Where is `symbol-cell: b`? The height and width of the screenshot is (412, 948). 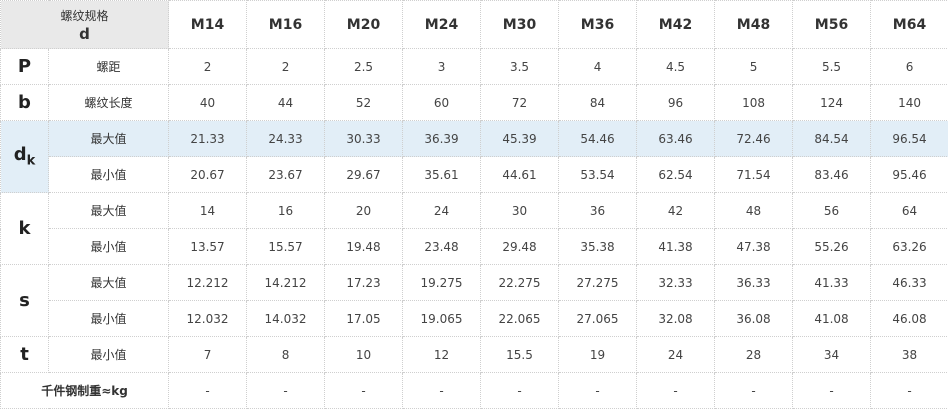
symbol-cell: b is located at coordinates (24, 102).